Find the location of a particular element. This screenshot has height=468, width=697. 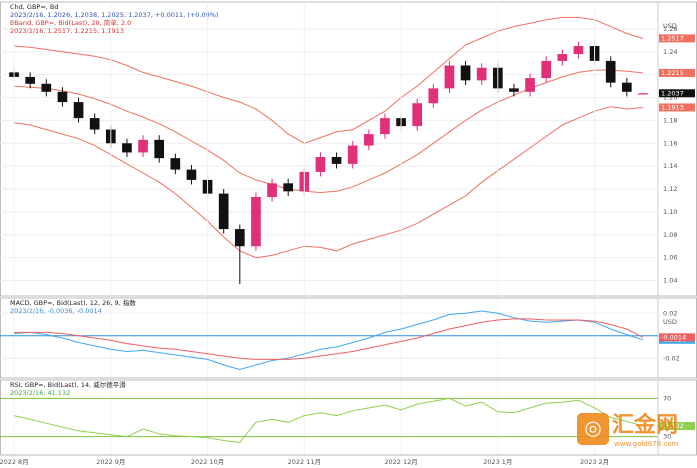

y-tick-label: 30 is located at coordinates (667, 437).